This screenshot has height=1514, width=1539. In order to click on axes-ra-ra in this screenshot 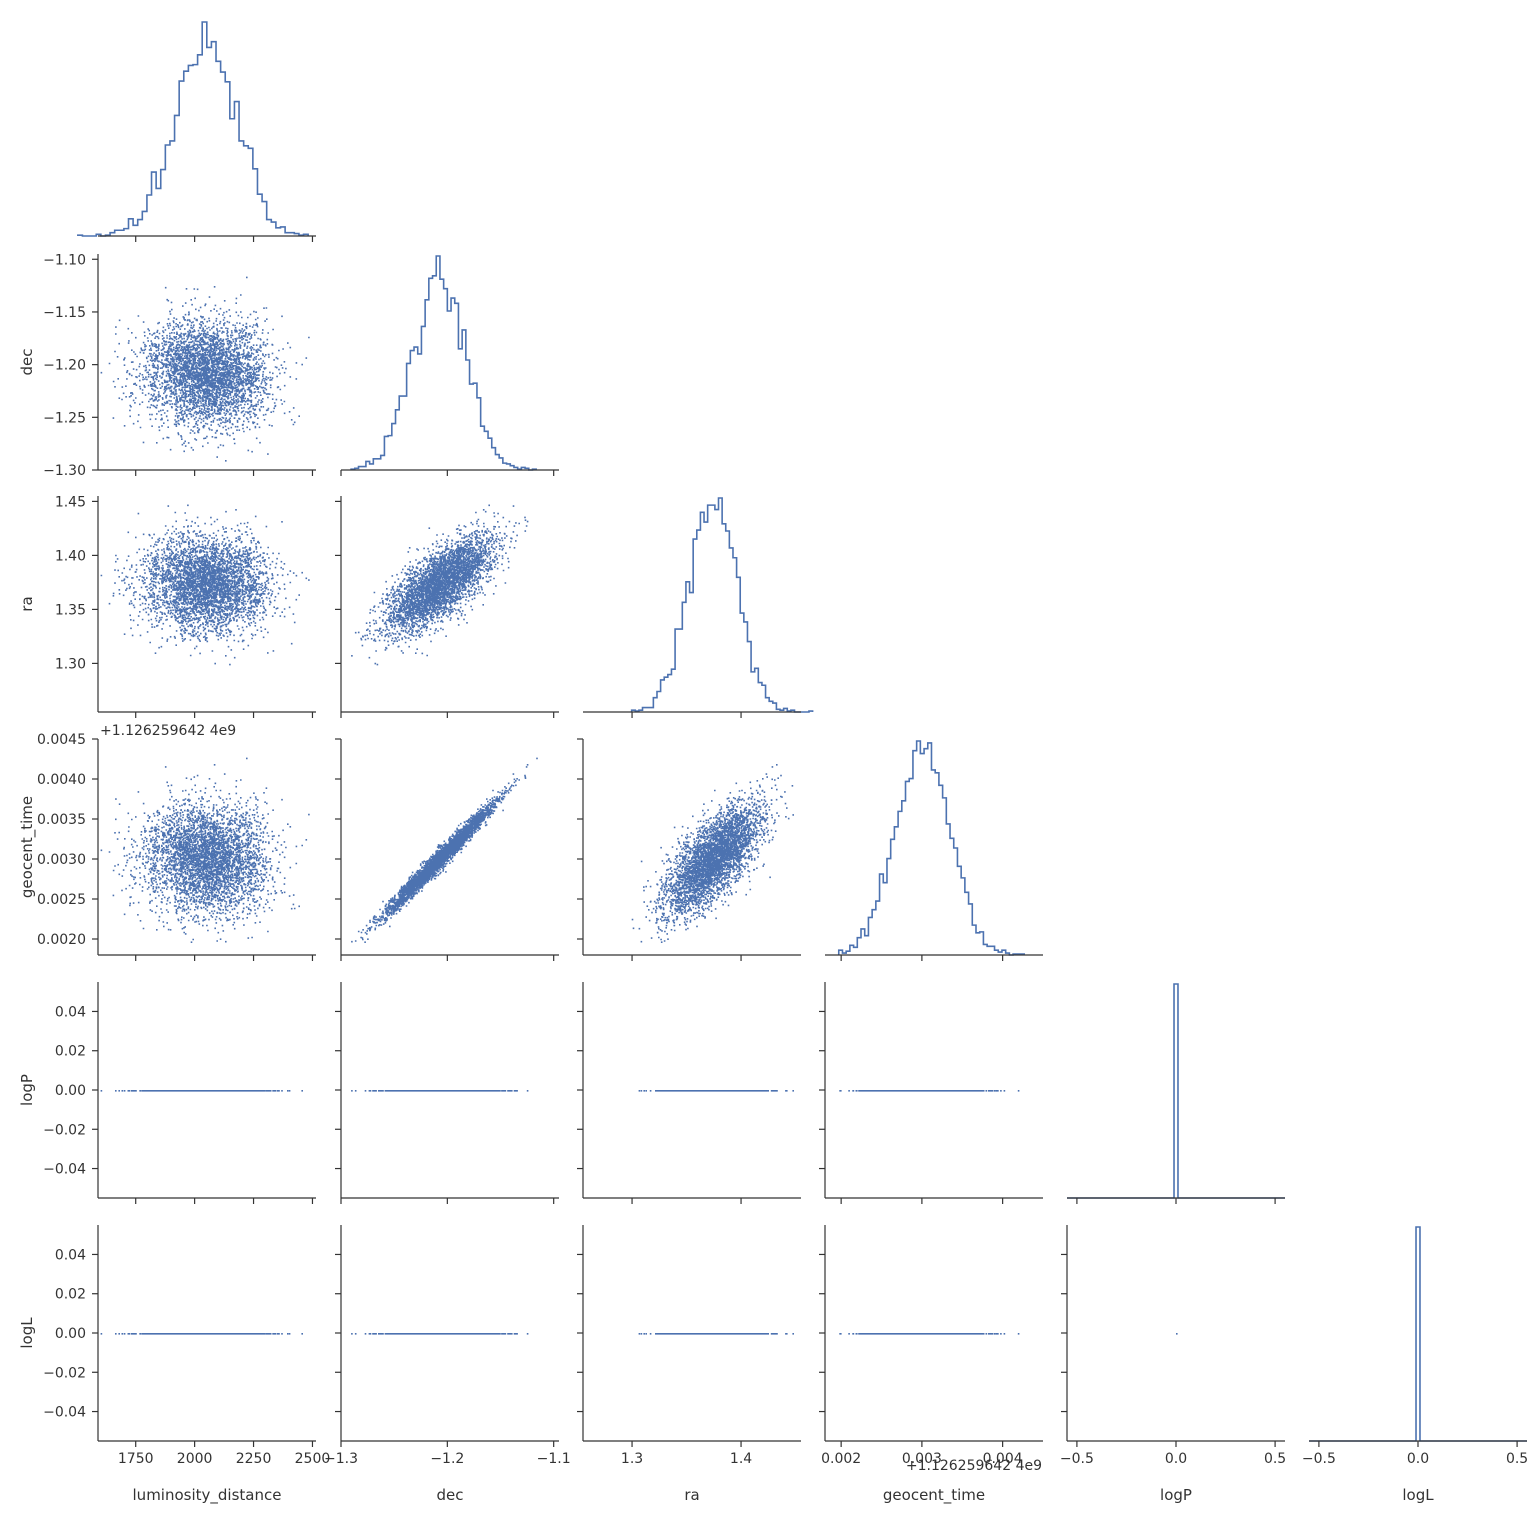, I will do `click(692, 714)`.